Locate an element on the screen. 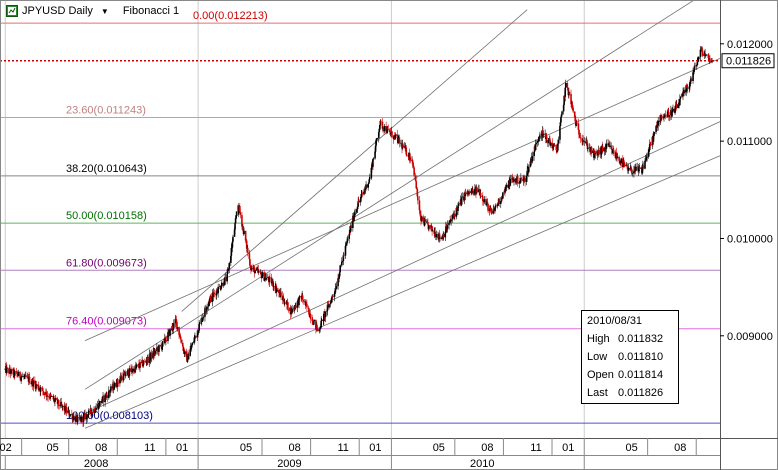  y-tick-label: 0.009000 is located at coordinates (750, 337).